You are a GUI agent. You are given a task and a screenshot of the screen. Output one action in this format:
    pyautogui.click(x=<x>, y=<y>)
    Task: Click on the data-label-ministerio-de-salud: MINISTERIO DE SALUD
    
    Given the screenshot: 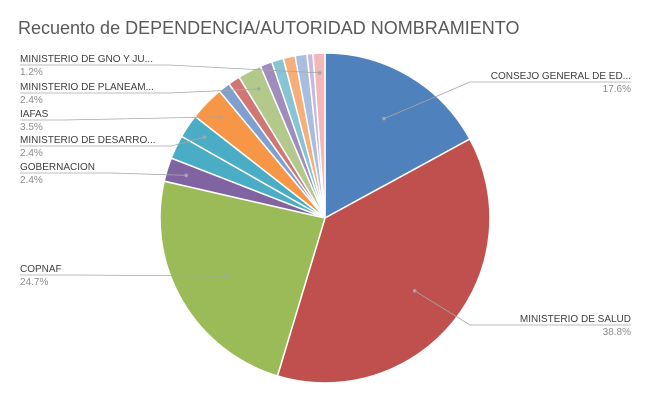 What is the action you would take?
    pyautogui.click(x=575, y=319)
    